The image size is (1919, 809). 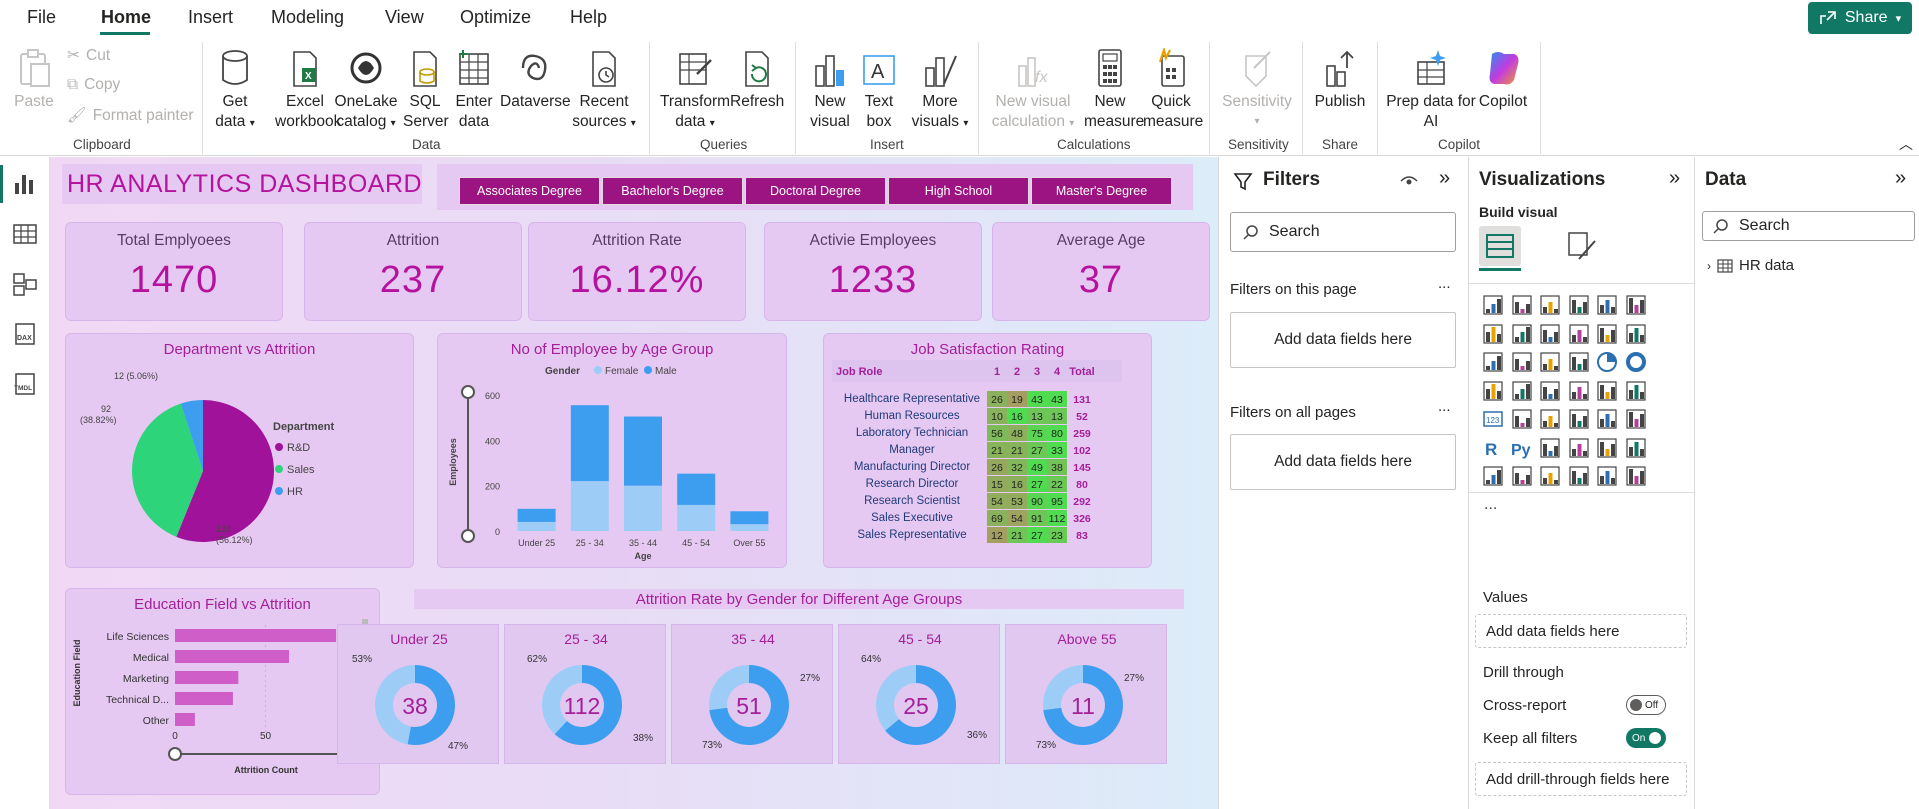 I want to click on enter-data-button: Enter data, so click(x=474, y=89).